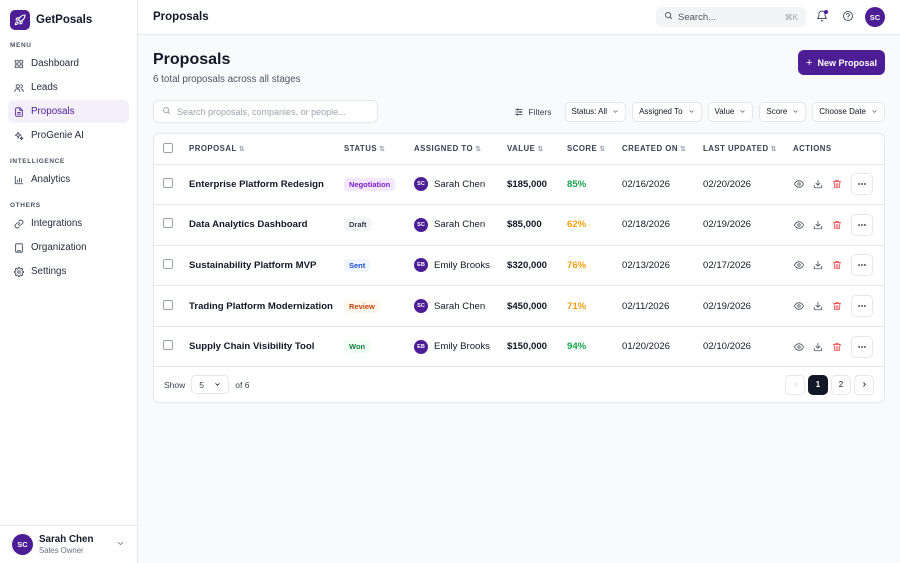 The width and height of the screenshot is (900, 563). Describe the element at coordinates (646, 265) in the screenshot. I see `created-date: 02/13/2026` at that location.